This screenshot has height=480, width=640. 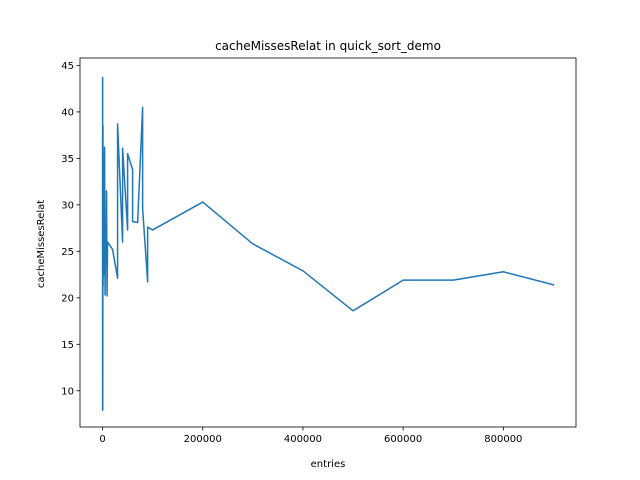 What do you see at coordinates (67, 66) in the screenshot?
I see `y-tick-label: 45` at bounding box center [67, 66].